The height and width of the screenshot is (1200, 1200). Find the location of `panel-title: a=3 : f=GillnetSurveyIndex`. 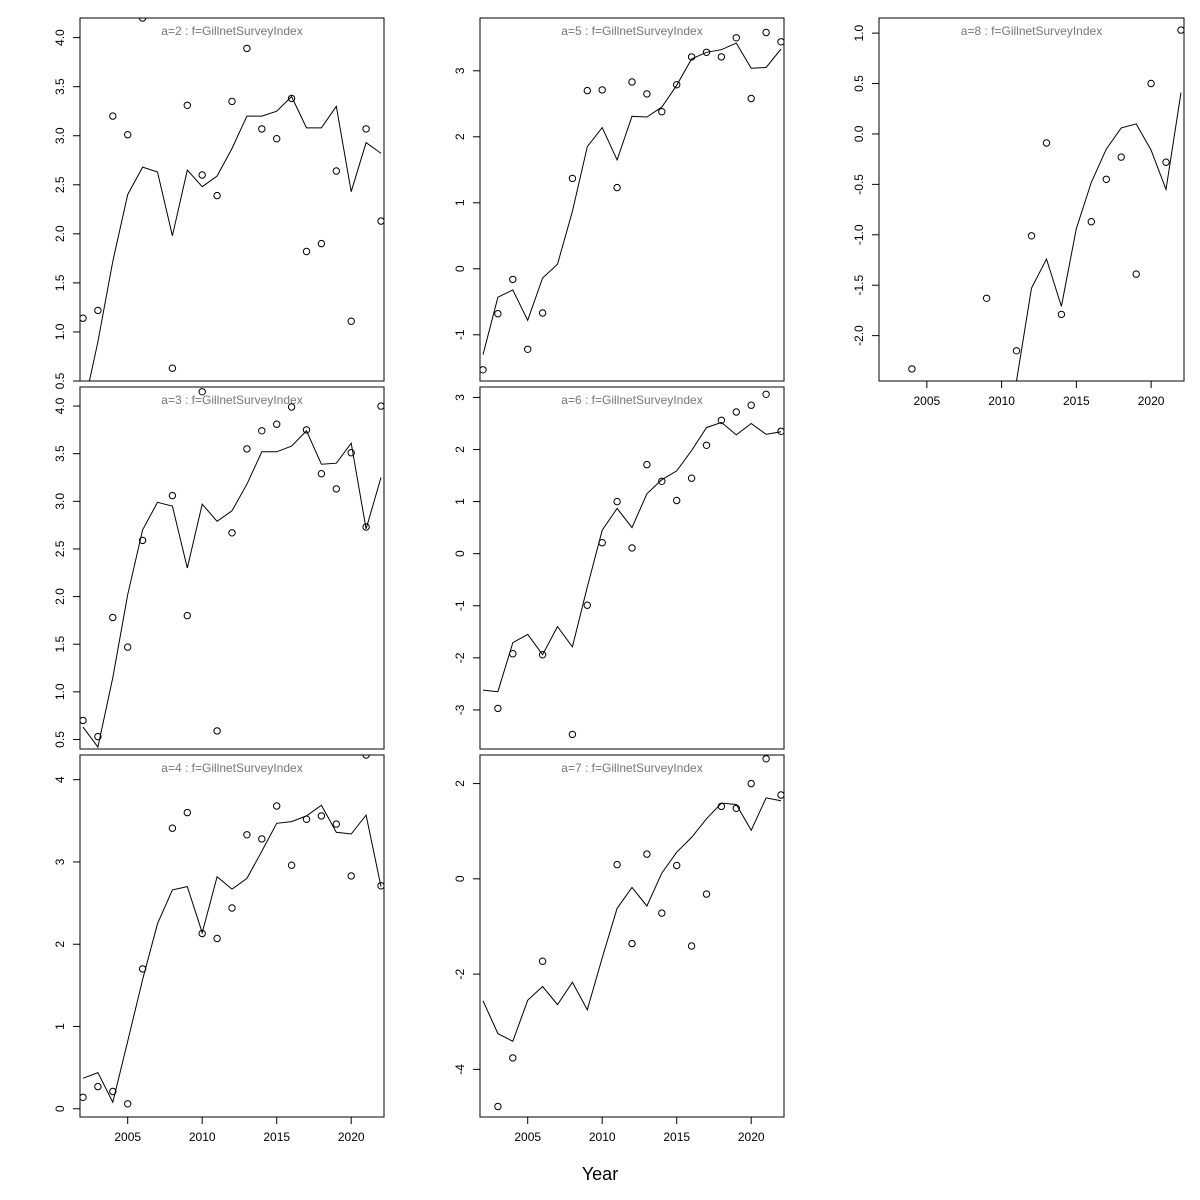

panel-title: a=3 : f=GillnetSurveyIndex is located at coordinates (231, 400).